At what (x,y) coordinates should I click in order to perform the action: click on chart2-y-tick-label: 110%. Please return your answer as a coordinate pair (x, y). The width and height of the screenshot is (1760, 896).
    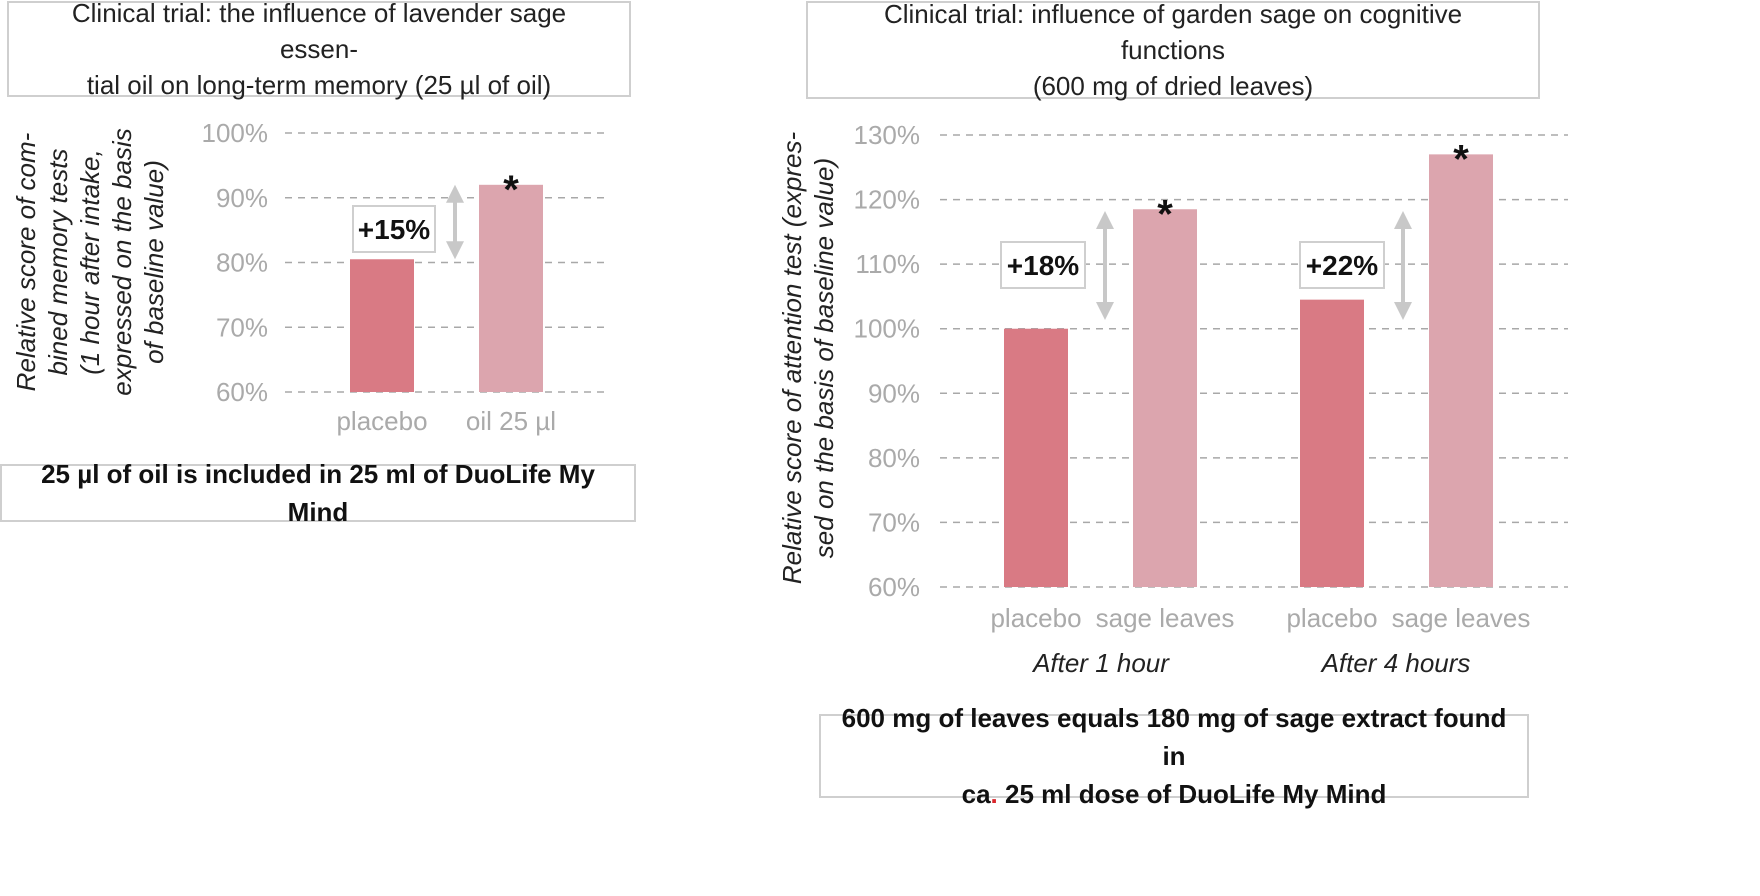
    Looking at the image, I should click on (887, 264).